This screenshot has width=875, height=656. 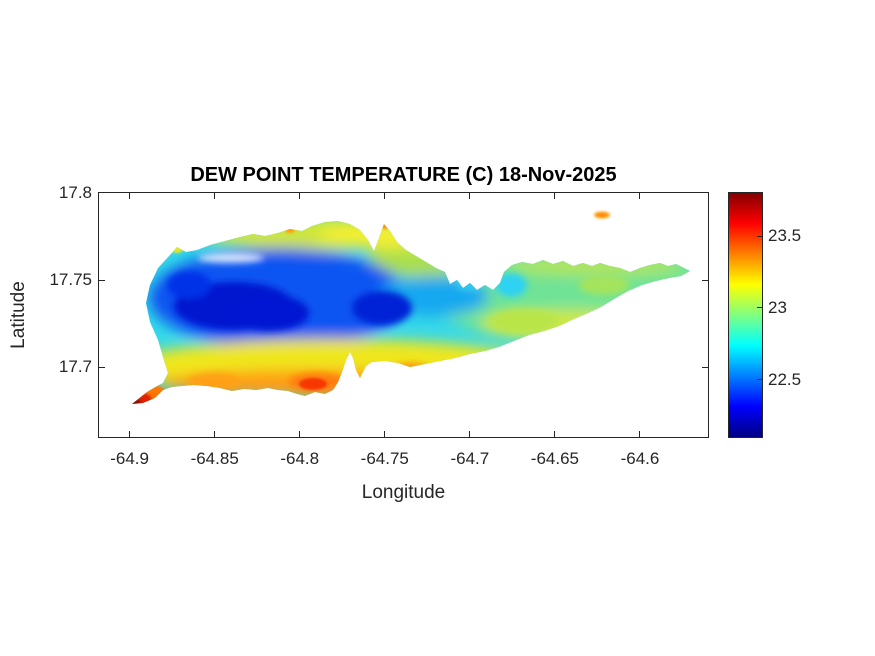 What do you see at coordinates (470, 458) in the screenshot?
I see `x-tick-label: -64.7` at bounding box center [470, 458].